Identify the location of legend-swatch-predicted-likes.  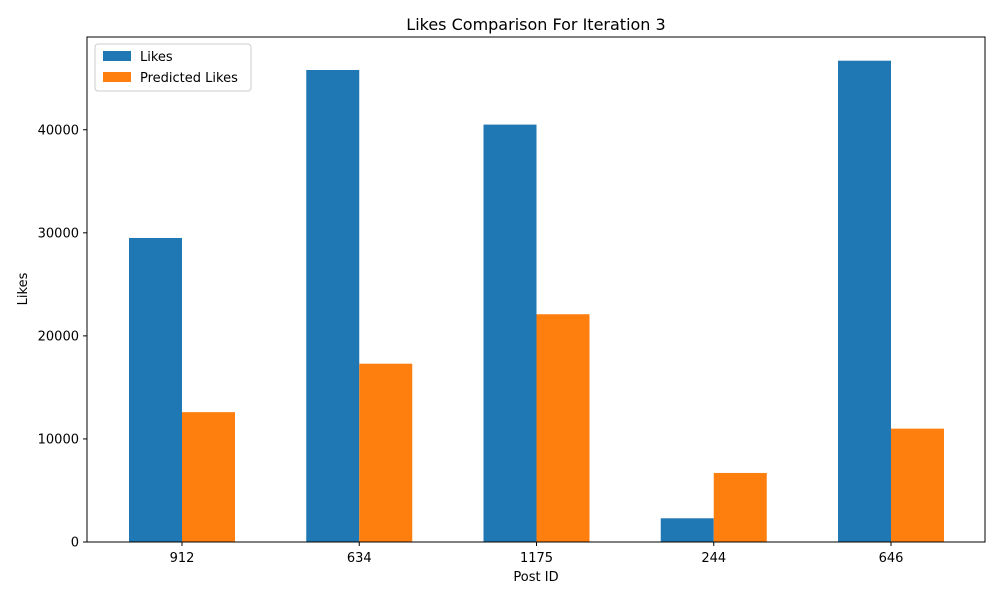
(117, 77).